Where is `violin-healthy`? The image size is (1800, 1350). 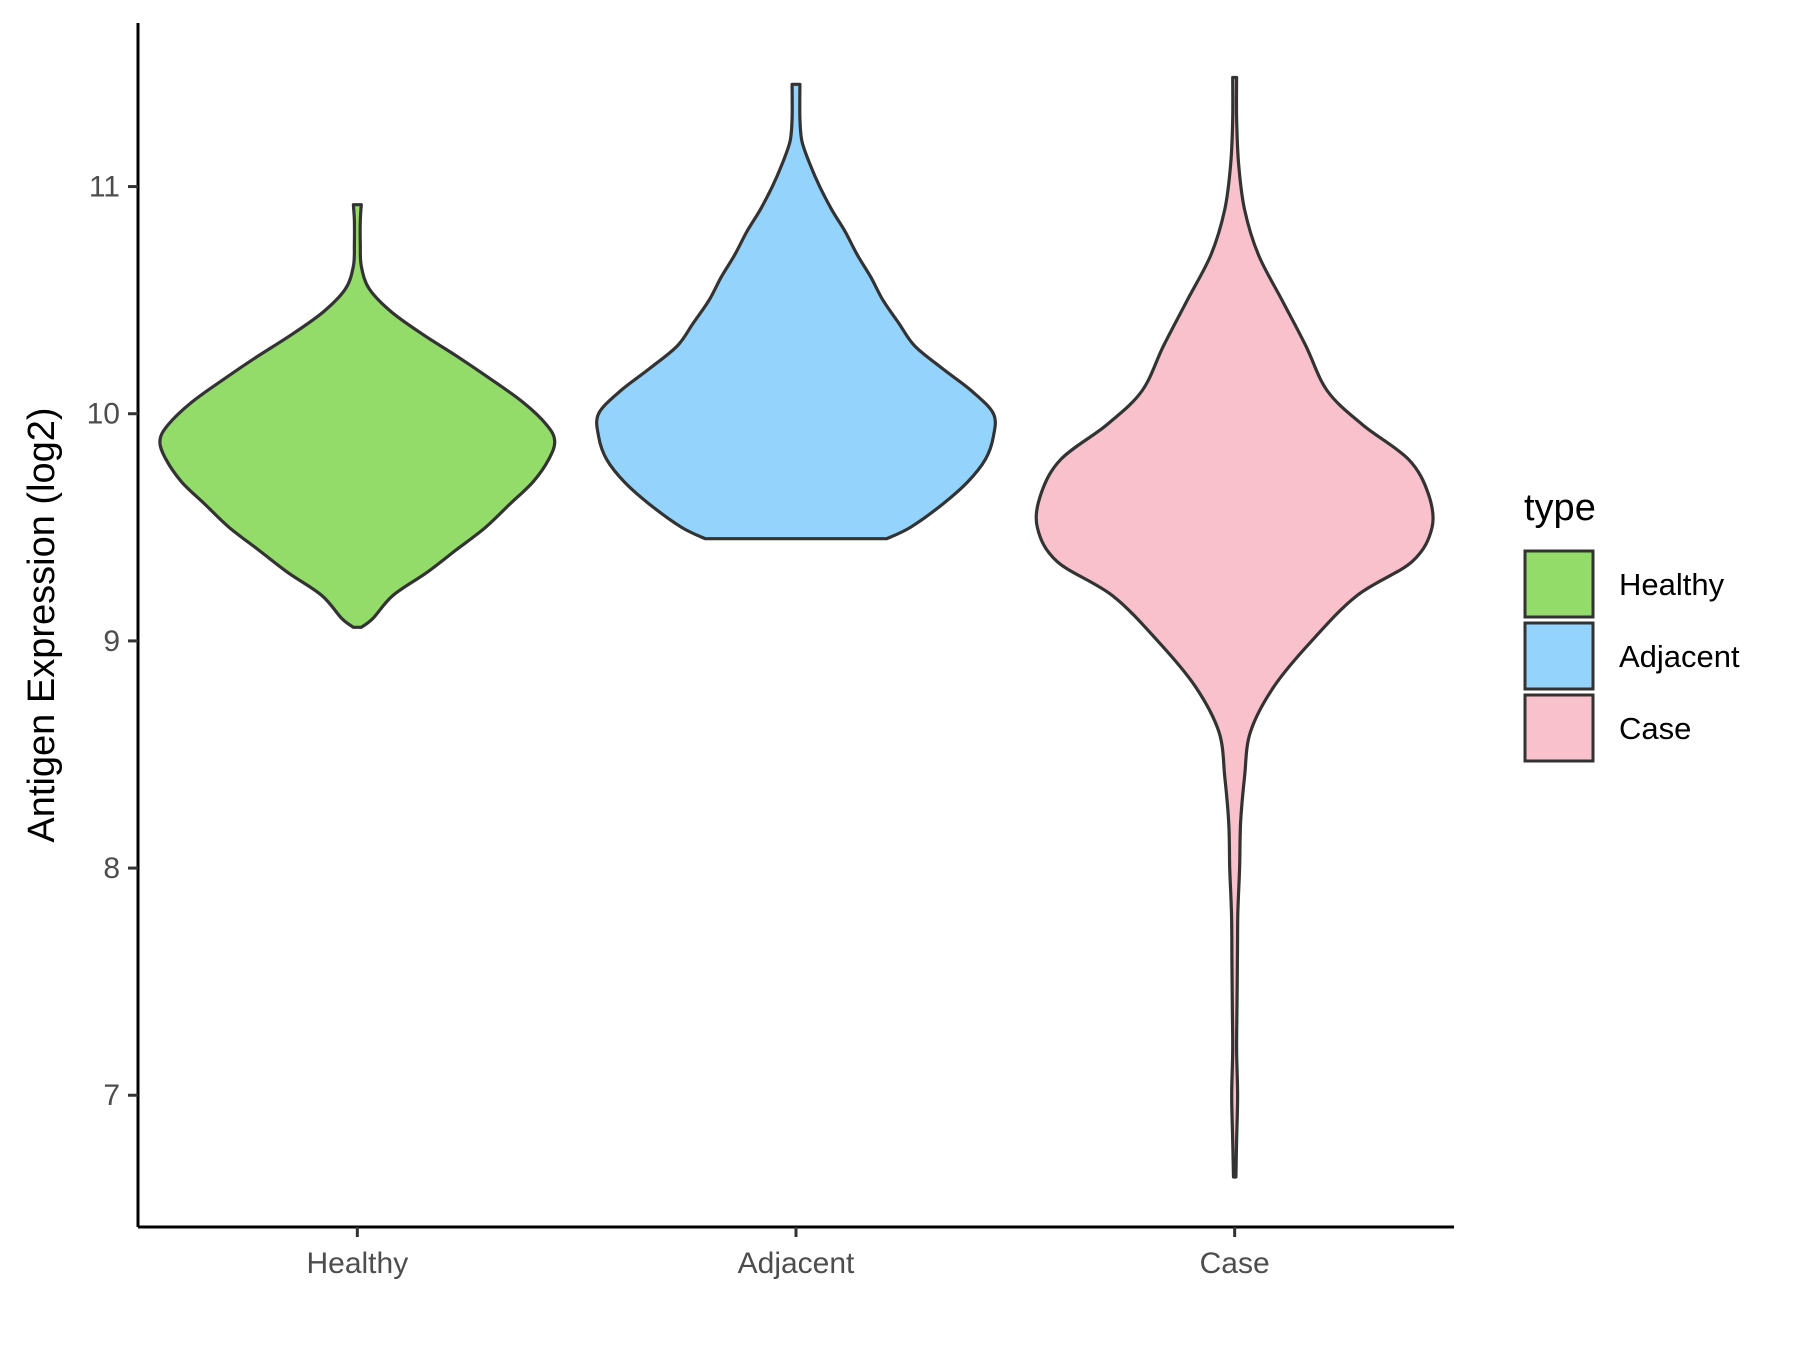
violin-healthy is located at coordinates (357, 416).